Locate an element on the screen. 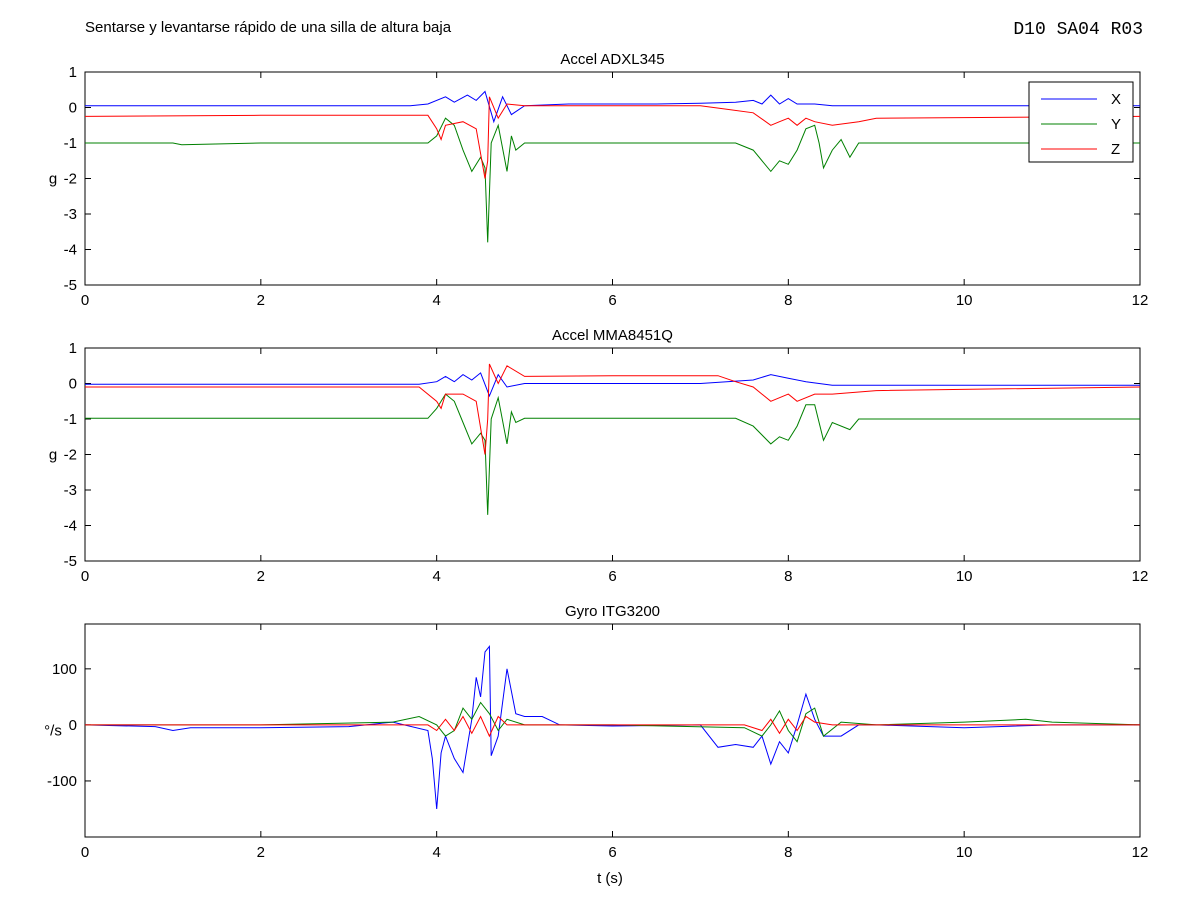 Image resolution: width=1200 pixels, height=900 pixels. legend: XYZ is located at coordinates (1081, 122).